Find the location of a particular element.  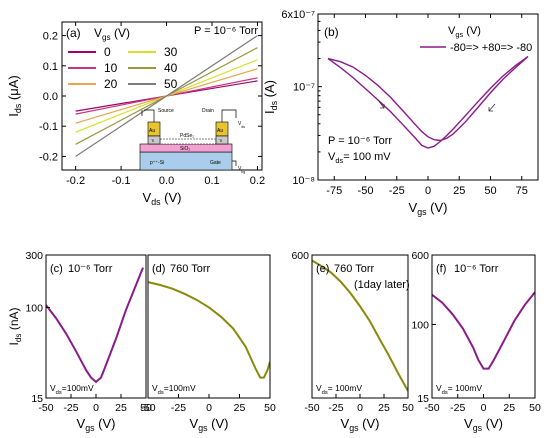

panel-a-legend-label: 10 is located at coordinates (111, 68).